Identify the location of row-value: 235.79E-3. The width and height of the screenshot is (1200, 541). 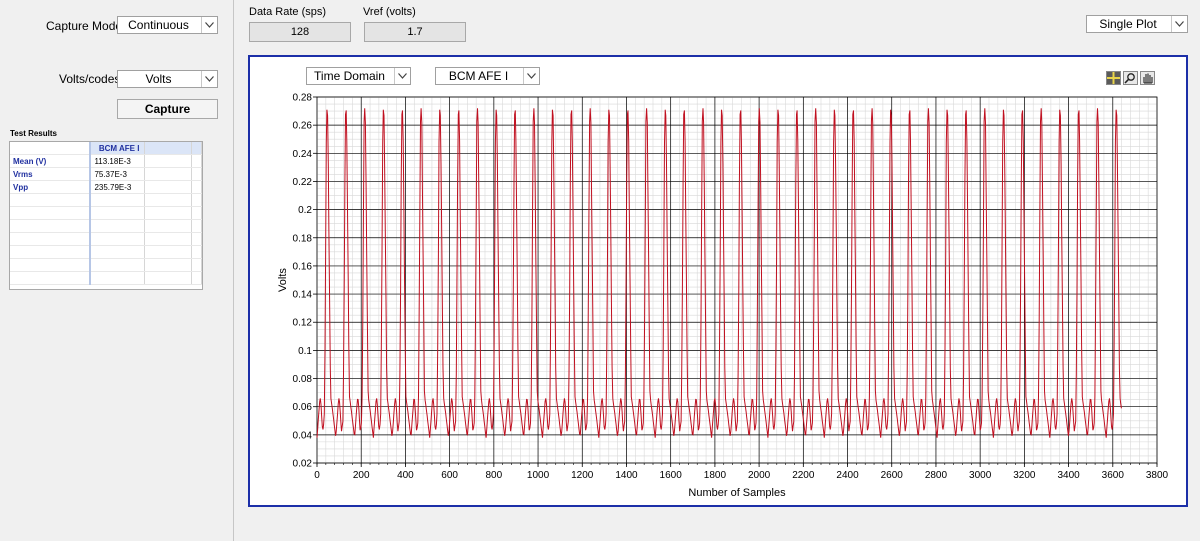
(117, 187).